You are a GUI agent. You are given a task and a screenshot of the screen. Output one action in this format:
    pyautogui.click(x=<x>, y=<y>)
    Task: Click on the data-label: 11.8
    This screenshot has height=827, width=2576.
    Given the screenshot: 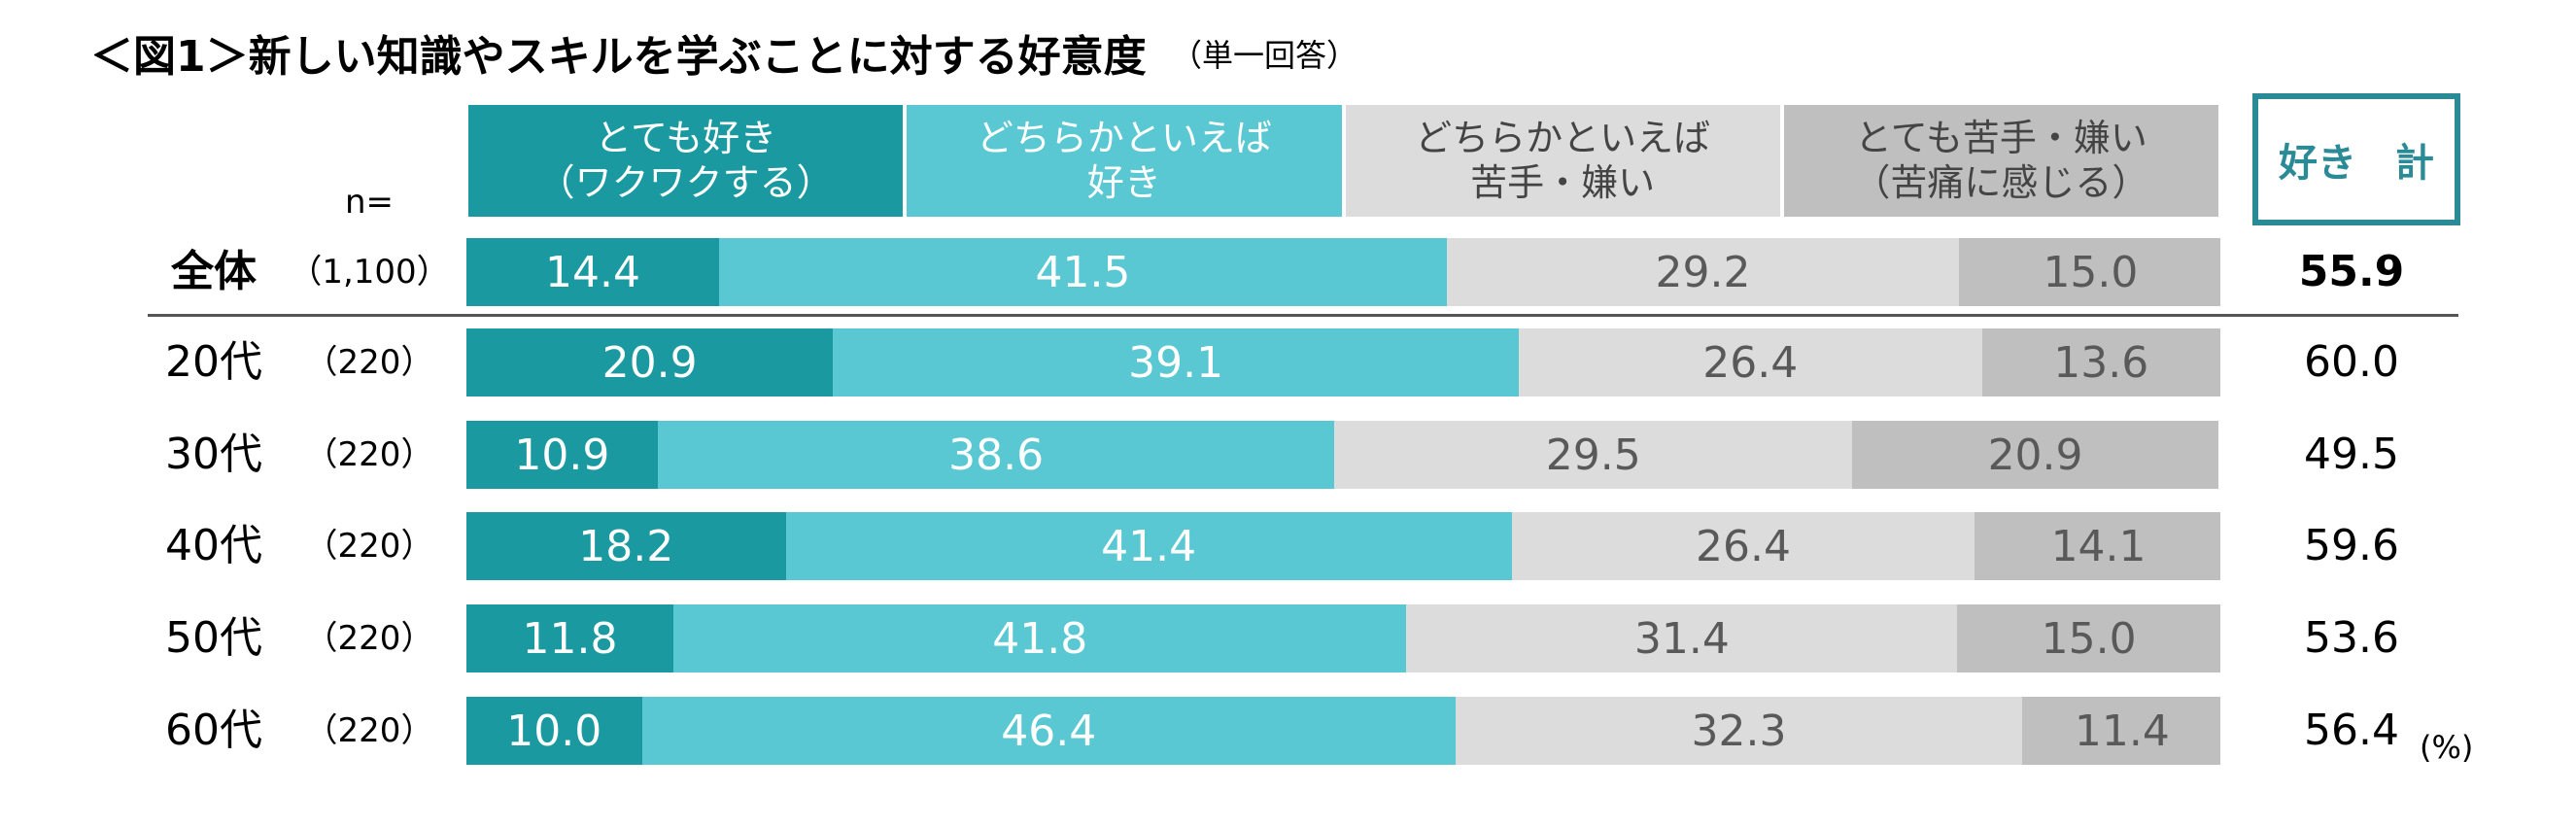 What is the action you would take?
    pyautogui.click(x=570, y=639)
    